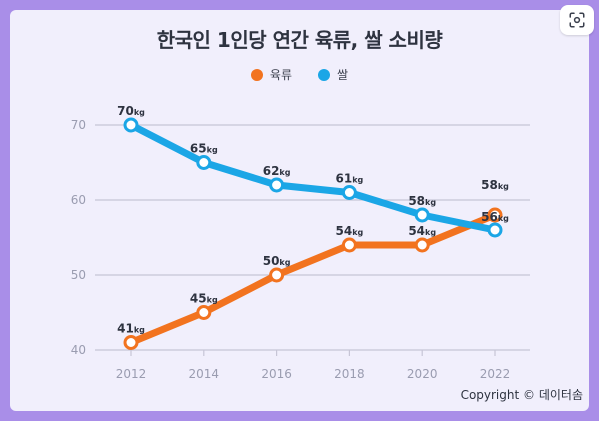 This screenshot has width=599, height=421. Describe the element at coordinates (350, 179) in the screenshot. I see `data-label: 61kg` at that location.